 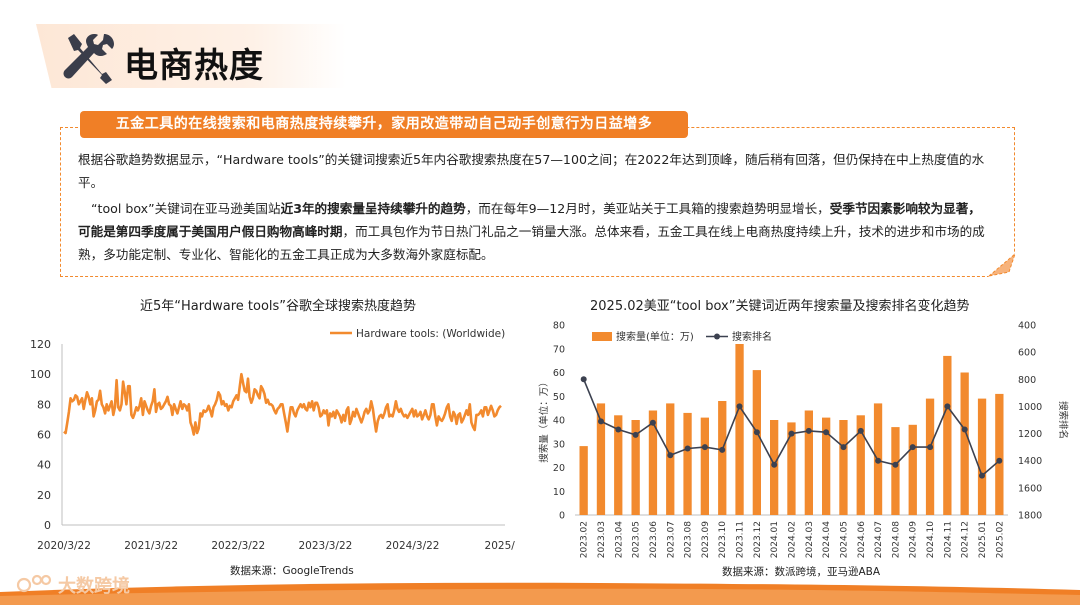 I want to click on x-tick-label: 2025.02, so click(x=1000, y=539).